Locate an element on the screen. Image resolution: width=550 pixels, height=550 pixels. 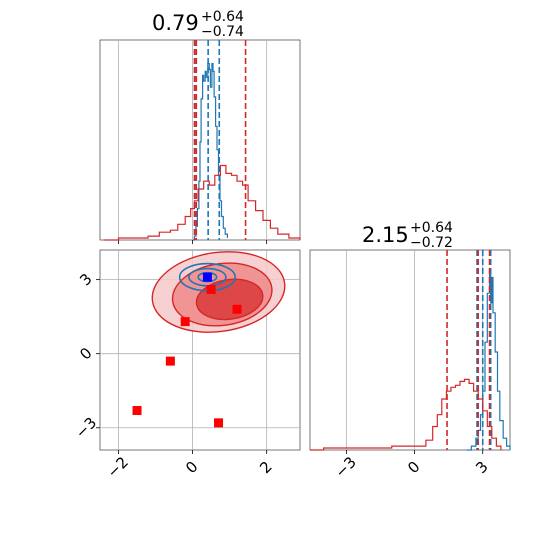
y-tick-label: 0 is located at coordinates (85, 353).